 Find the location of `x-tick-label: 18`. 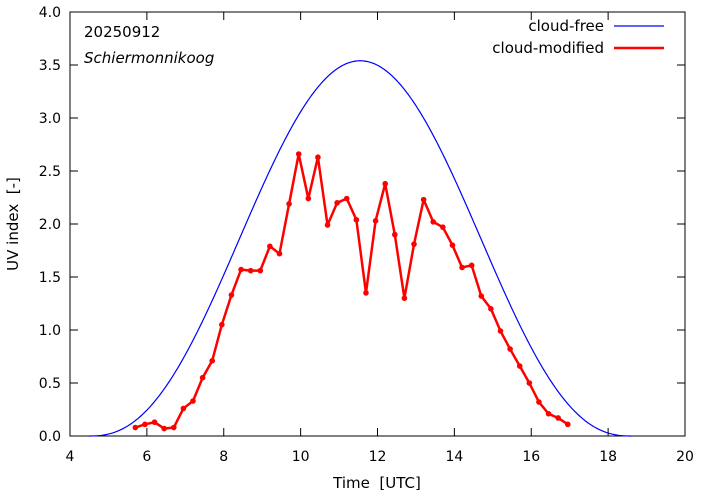

x-tick-label: 18 is located at coordinates (608, 457).